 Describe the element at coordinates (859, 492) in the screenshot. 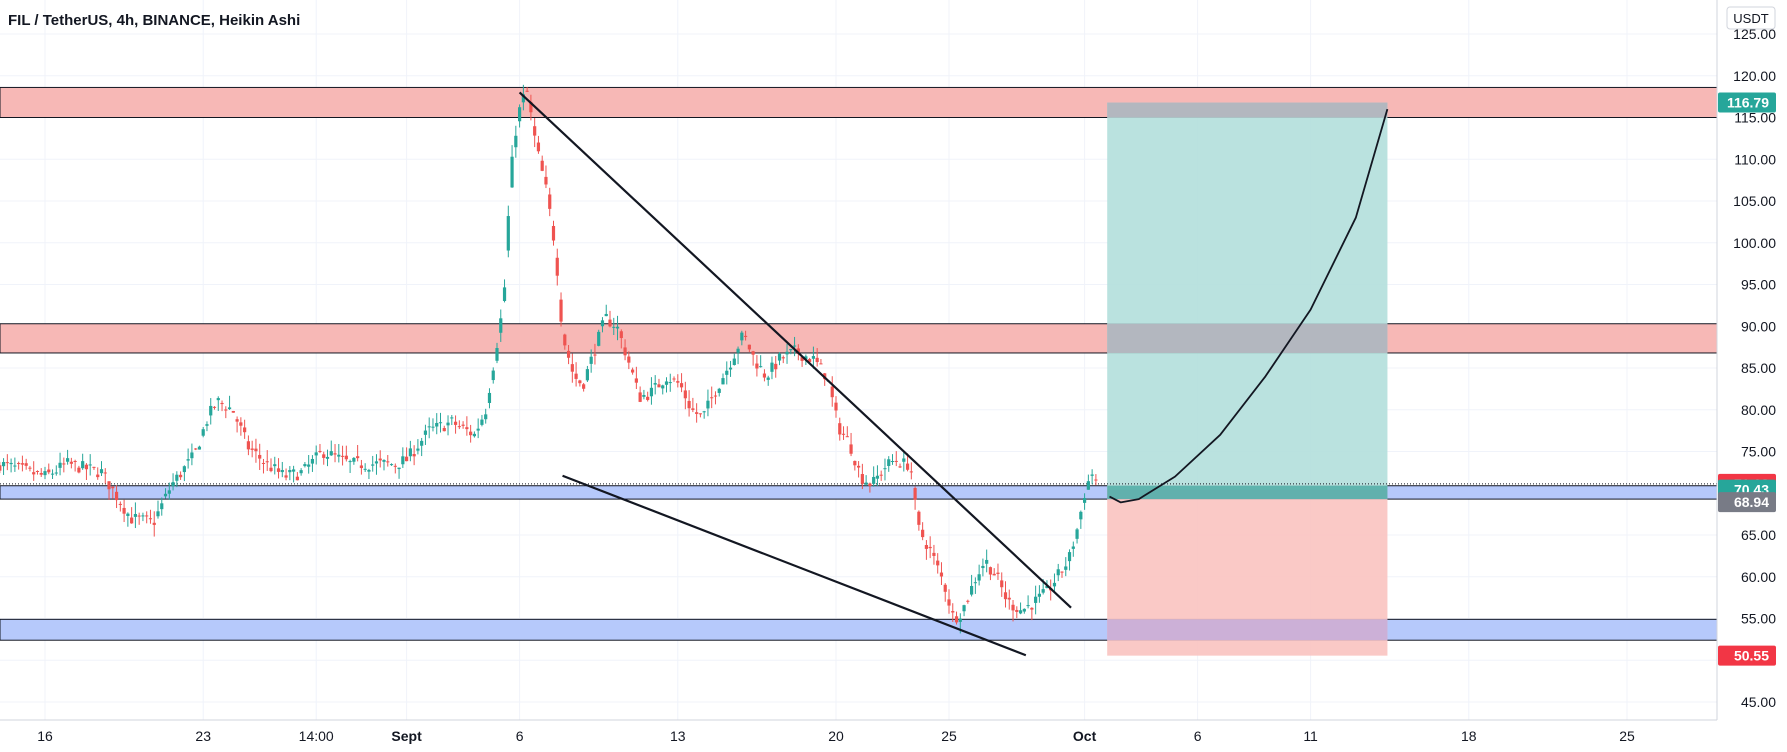

I see `zone-support-upper` at that location.